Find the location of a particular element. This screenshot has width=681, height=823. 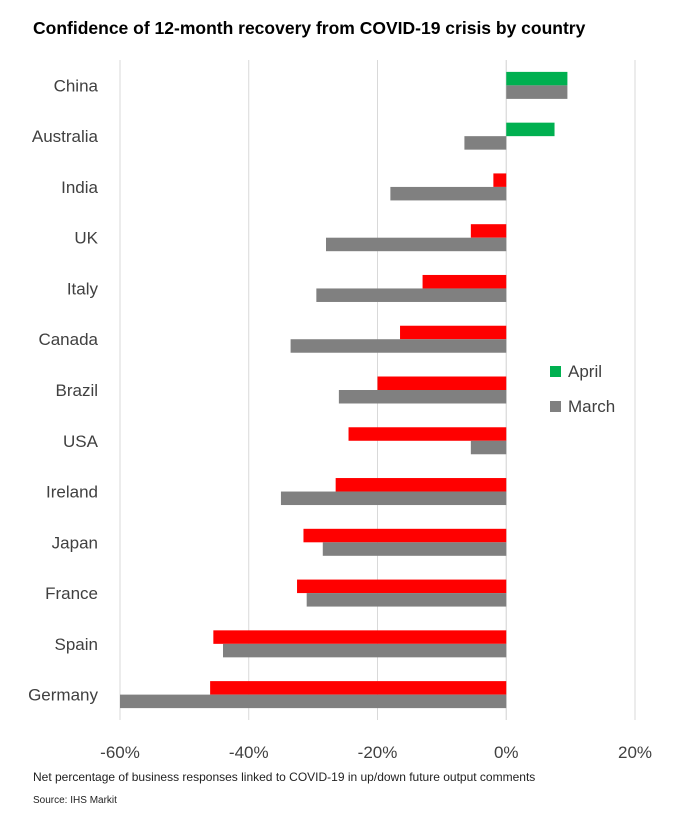

category-label: Spain is located at coordinates (76, 644).